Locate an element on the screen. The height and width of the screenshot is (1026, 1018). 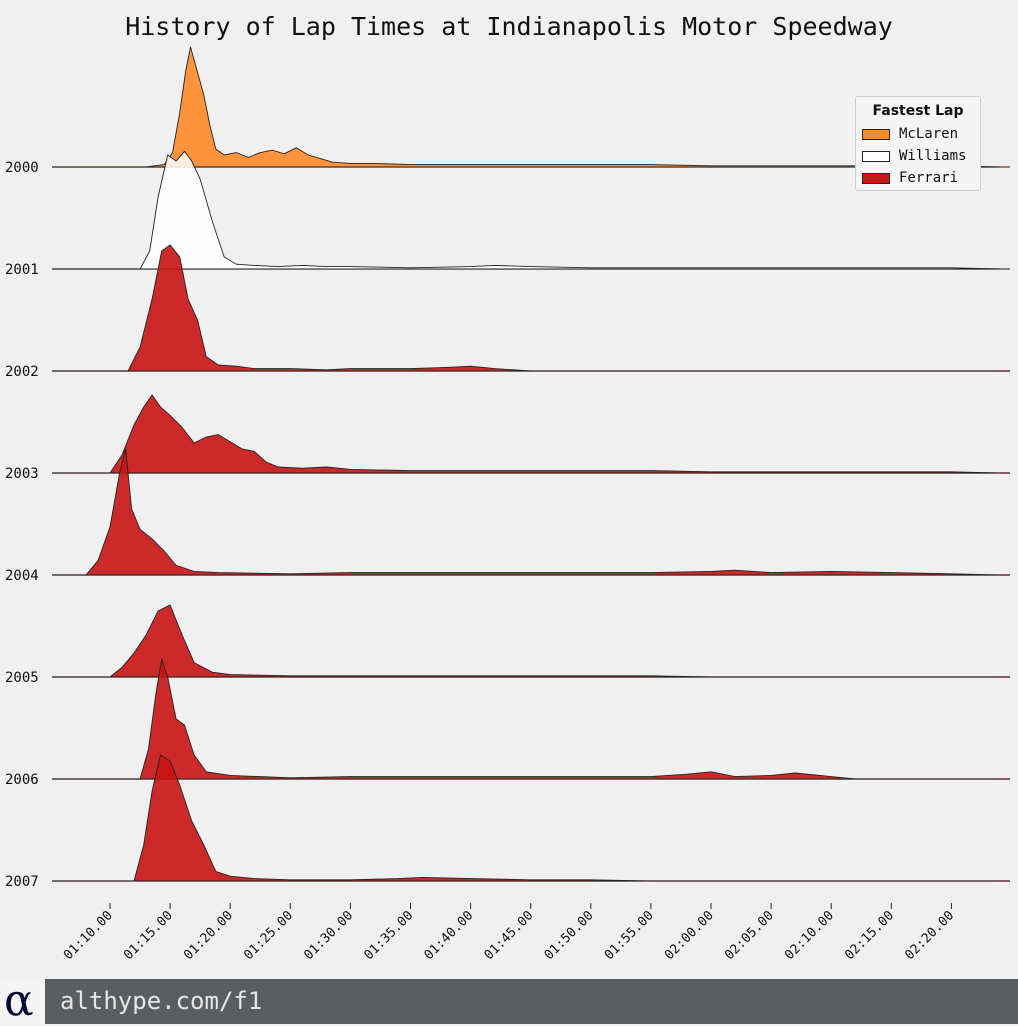
x-tick-label: 01:25.00 is located at coordinates (268, 935).